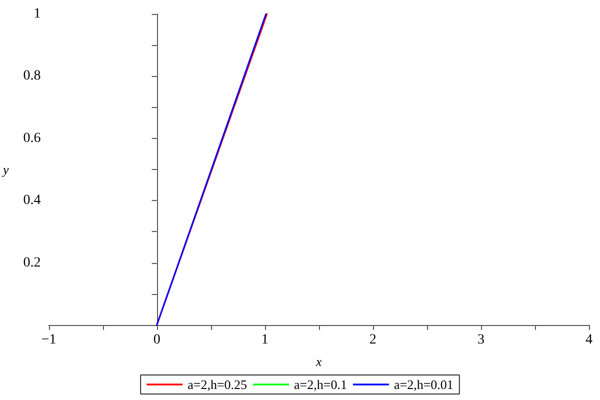  Describe the element at coordinates (318, 361) in the screenshot. I see `x-axis-title: x` at that location.